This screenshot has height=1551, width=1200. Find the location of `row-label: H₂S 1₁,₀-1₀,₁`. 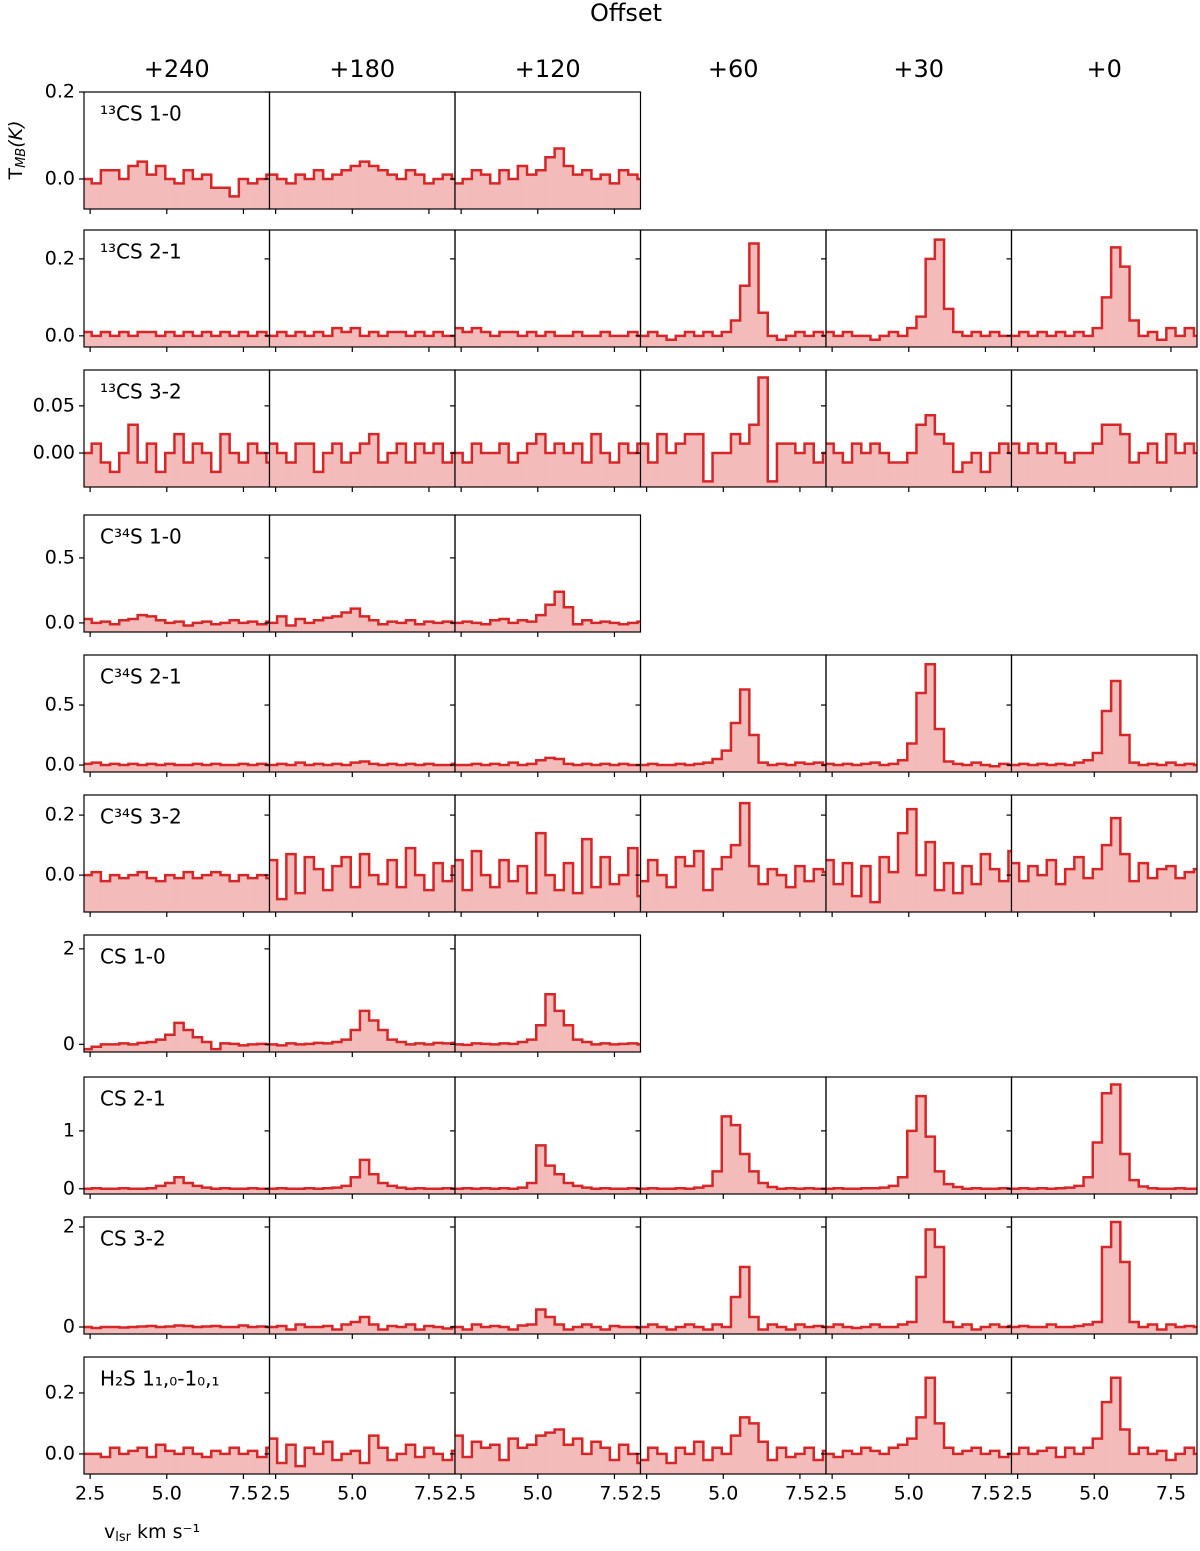

row-label: H₂S 1₁,₀-1₀,₁ is located at coordinates (160, 1379).